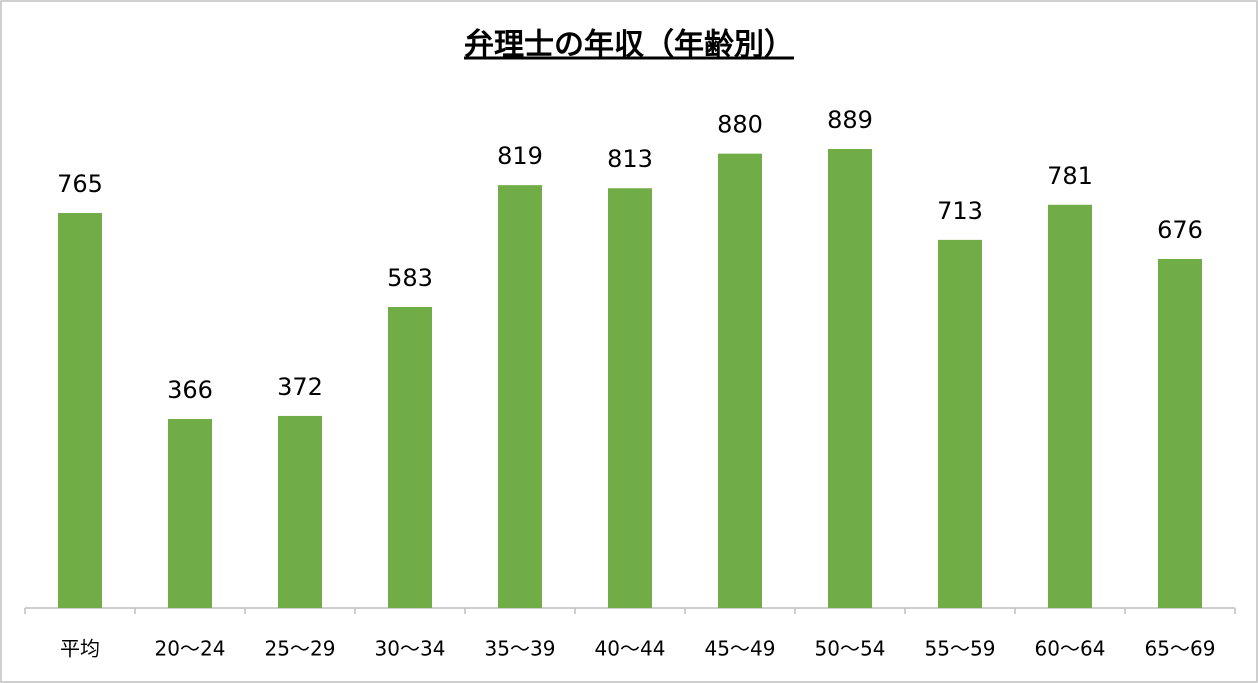  I want to click on value-label: 765, so click(80, 184).